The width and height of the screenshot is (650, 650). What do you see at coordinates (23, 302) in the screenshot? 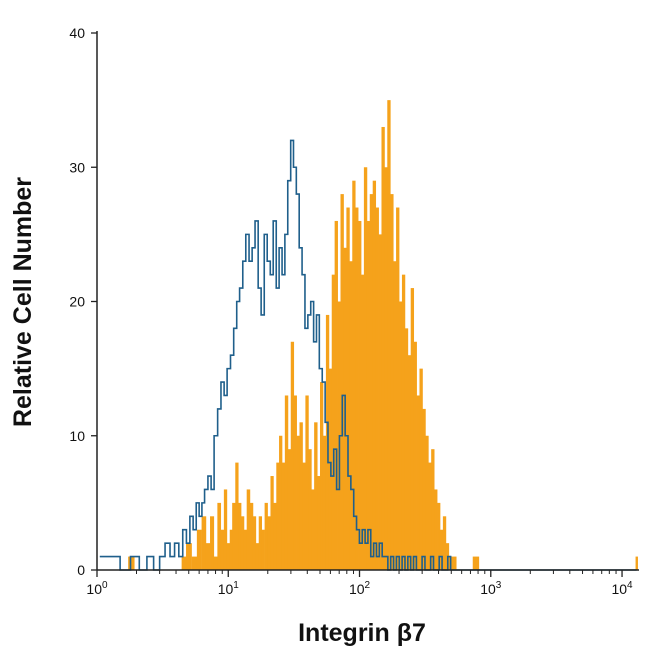
I see `y-axis-title: Relative Cell Number` at bounding box center [23, 302].